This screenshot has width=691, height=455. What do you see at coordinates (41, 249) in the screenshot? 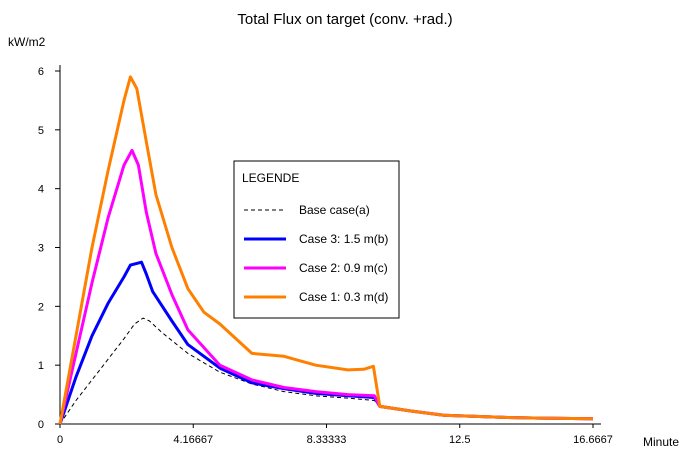
I see `y-tick-label: 3` at bounding box center [41, 249].